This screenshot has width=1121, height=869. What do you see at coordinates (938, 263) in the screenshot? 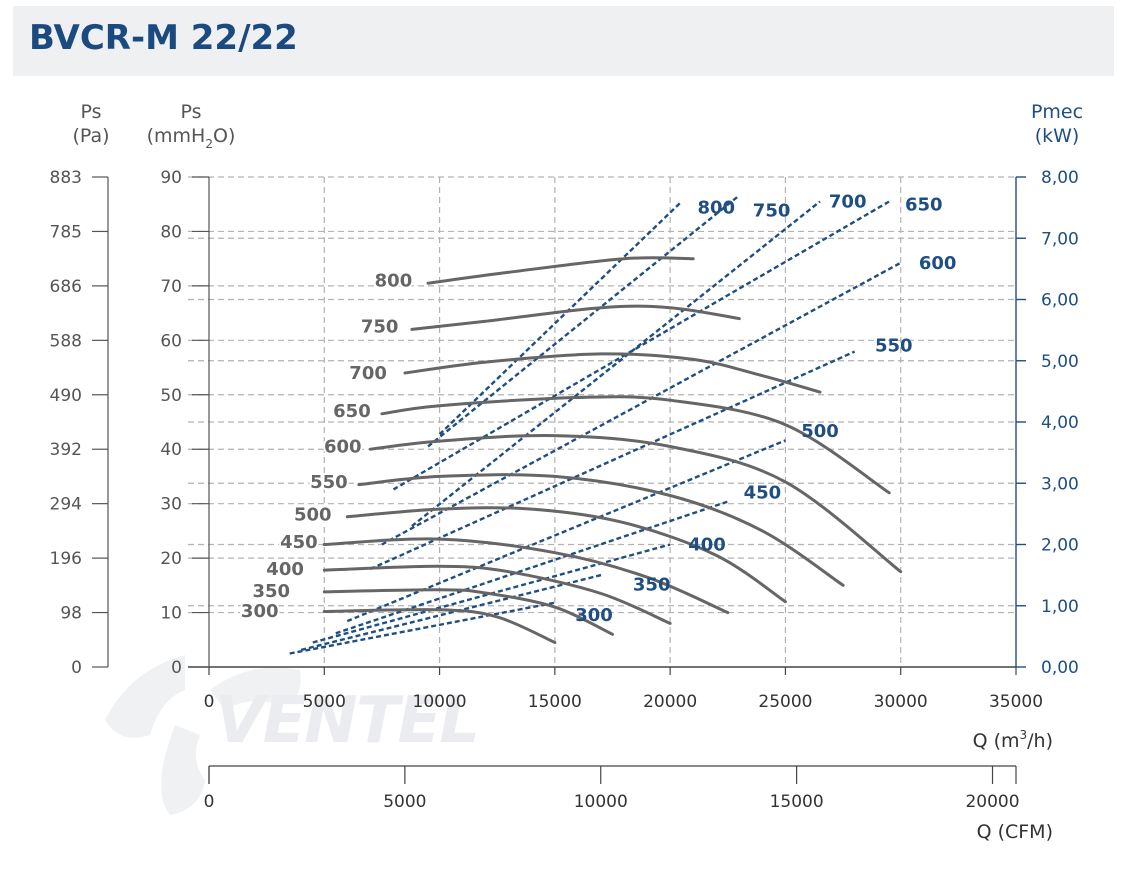
I see `power-curve-label-600: 600` at bounding box center [938, 263].